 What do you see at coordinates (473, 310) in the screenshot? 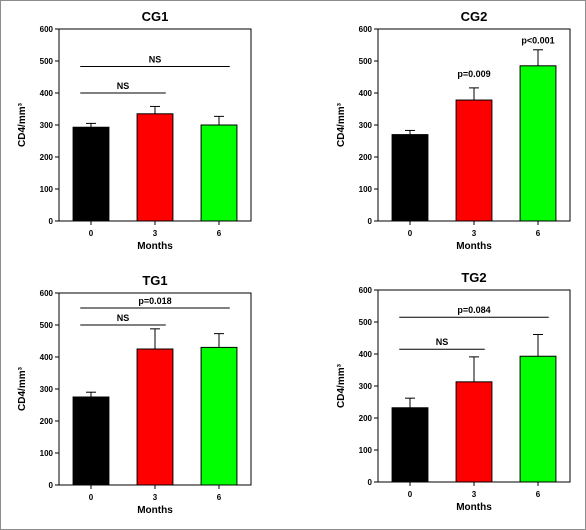
I see `significance-label: p=0.084` at bounding box center [473, 310].